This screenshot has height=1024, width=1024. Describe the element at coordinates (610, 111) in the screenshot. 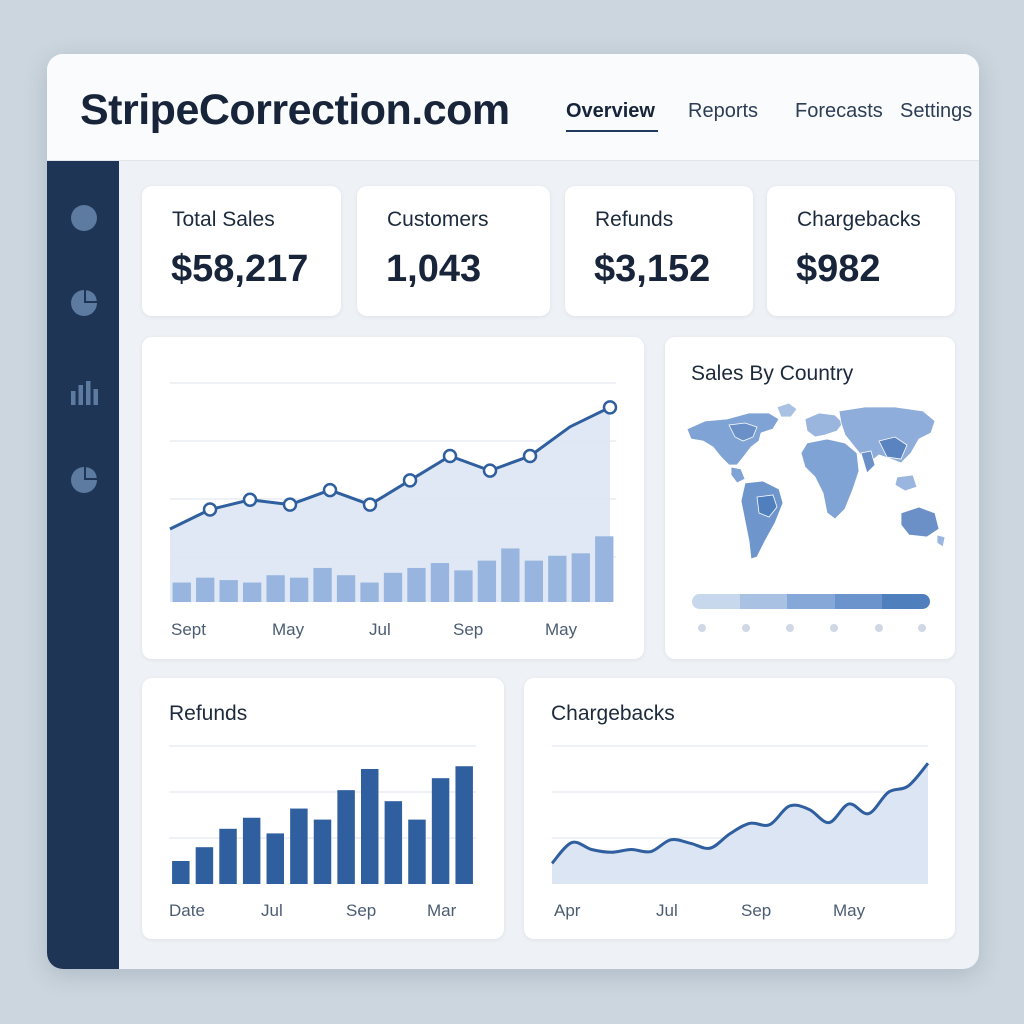

I see `nav-overview: Overview` at that location.